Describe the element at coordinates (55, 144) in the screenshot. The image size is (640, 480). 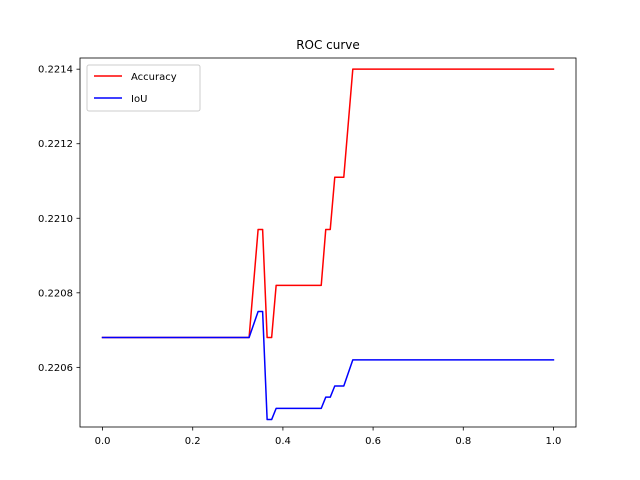
I see `y-tick-label: 0.2212` at that location.